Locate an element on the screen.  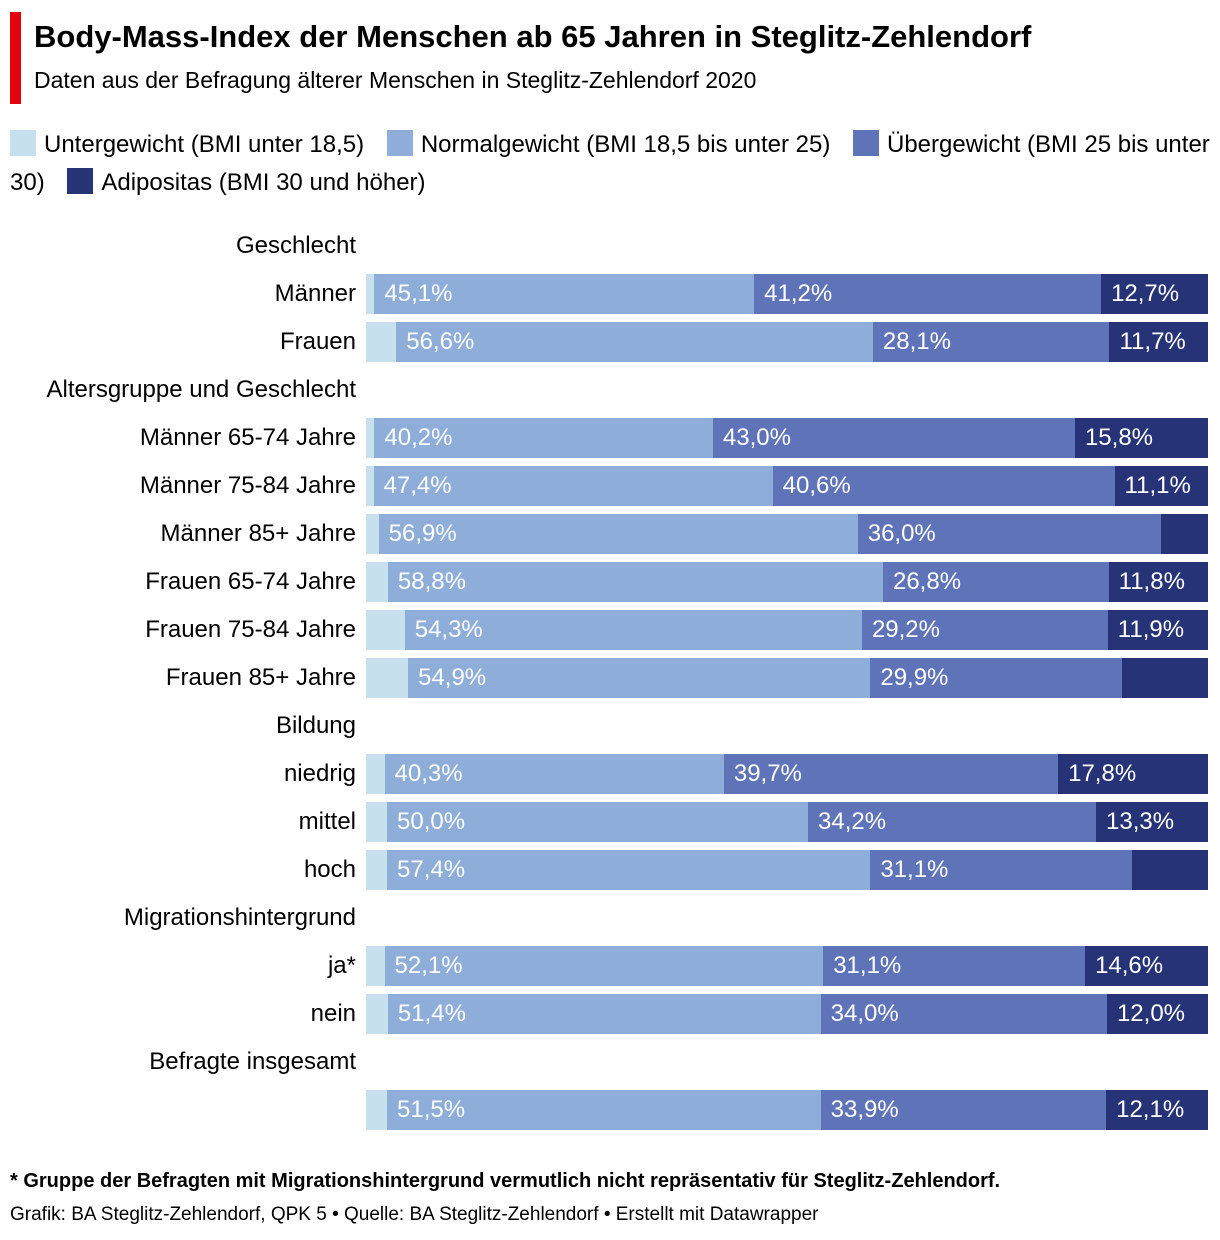
legend-label-uebergewicht: Übergewicht (BMI 25 bis unter 30) is located at coordinates (610, 163).